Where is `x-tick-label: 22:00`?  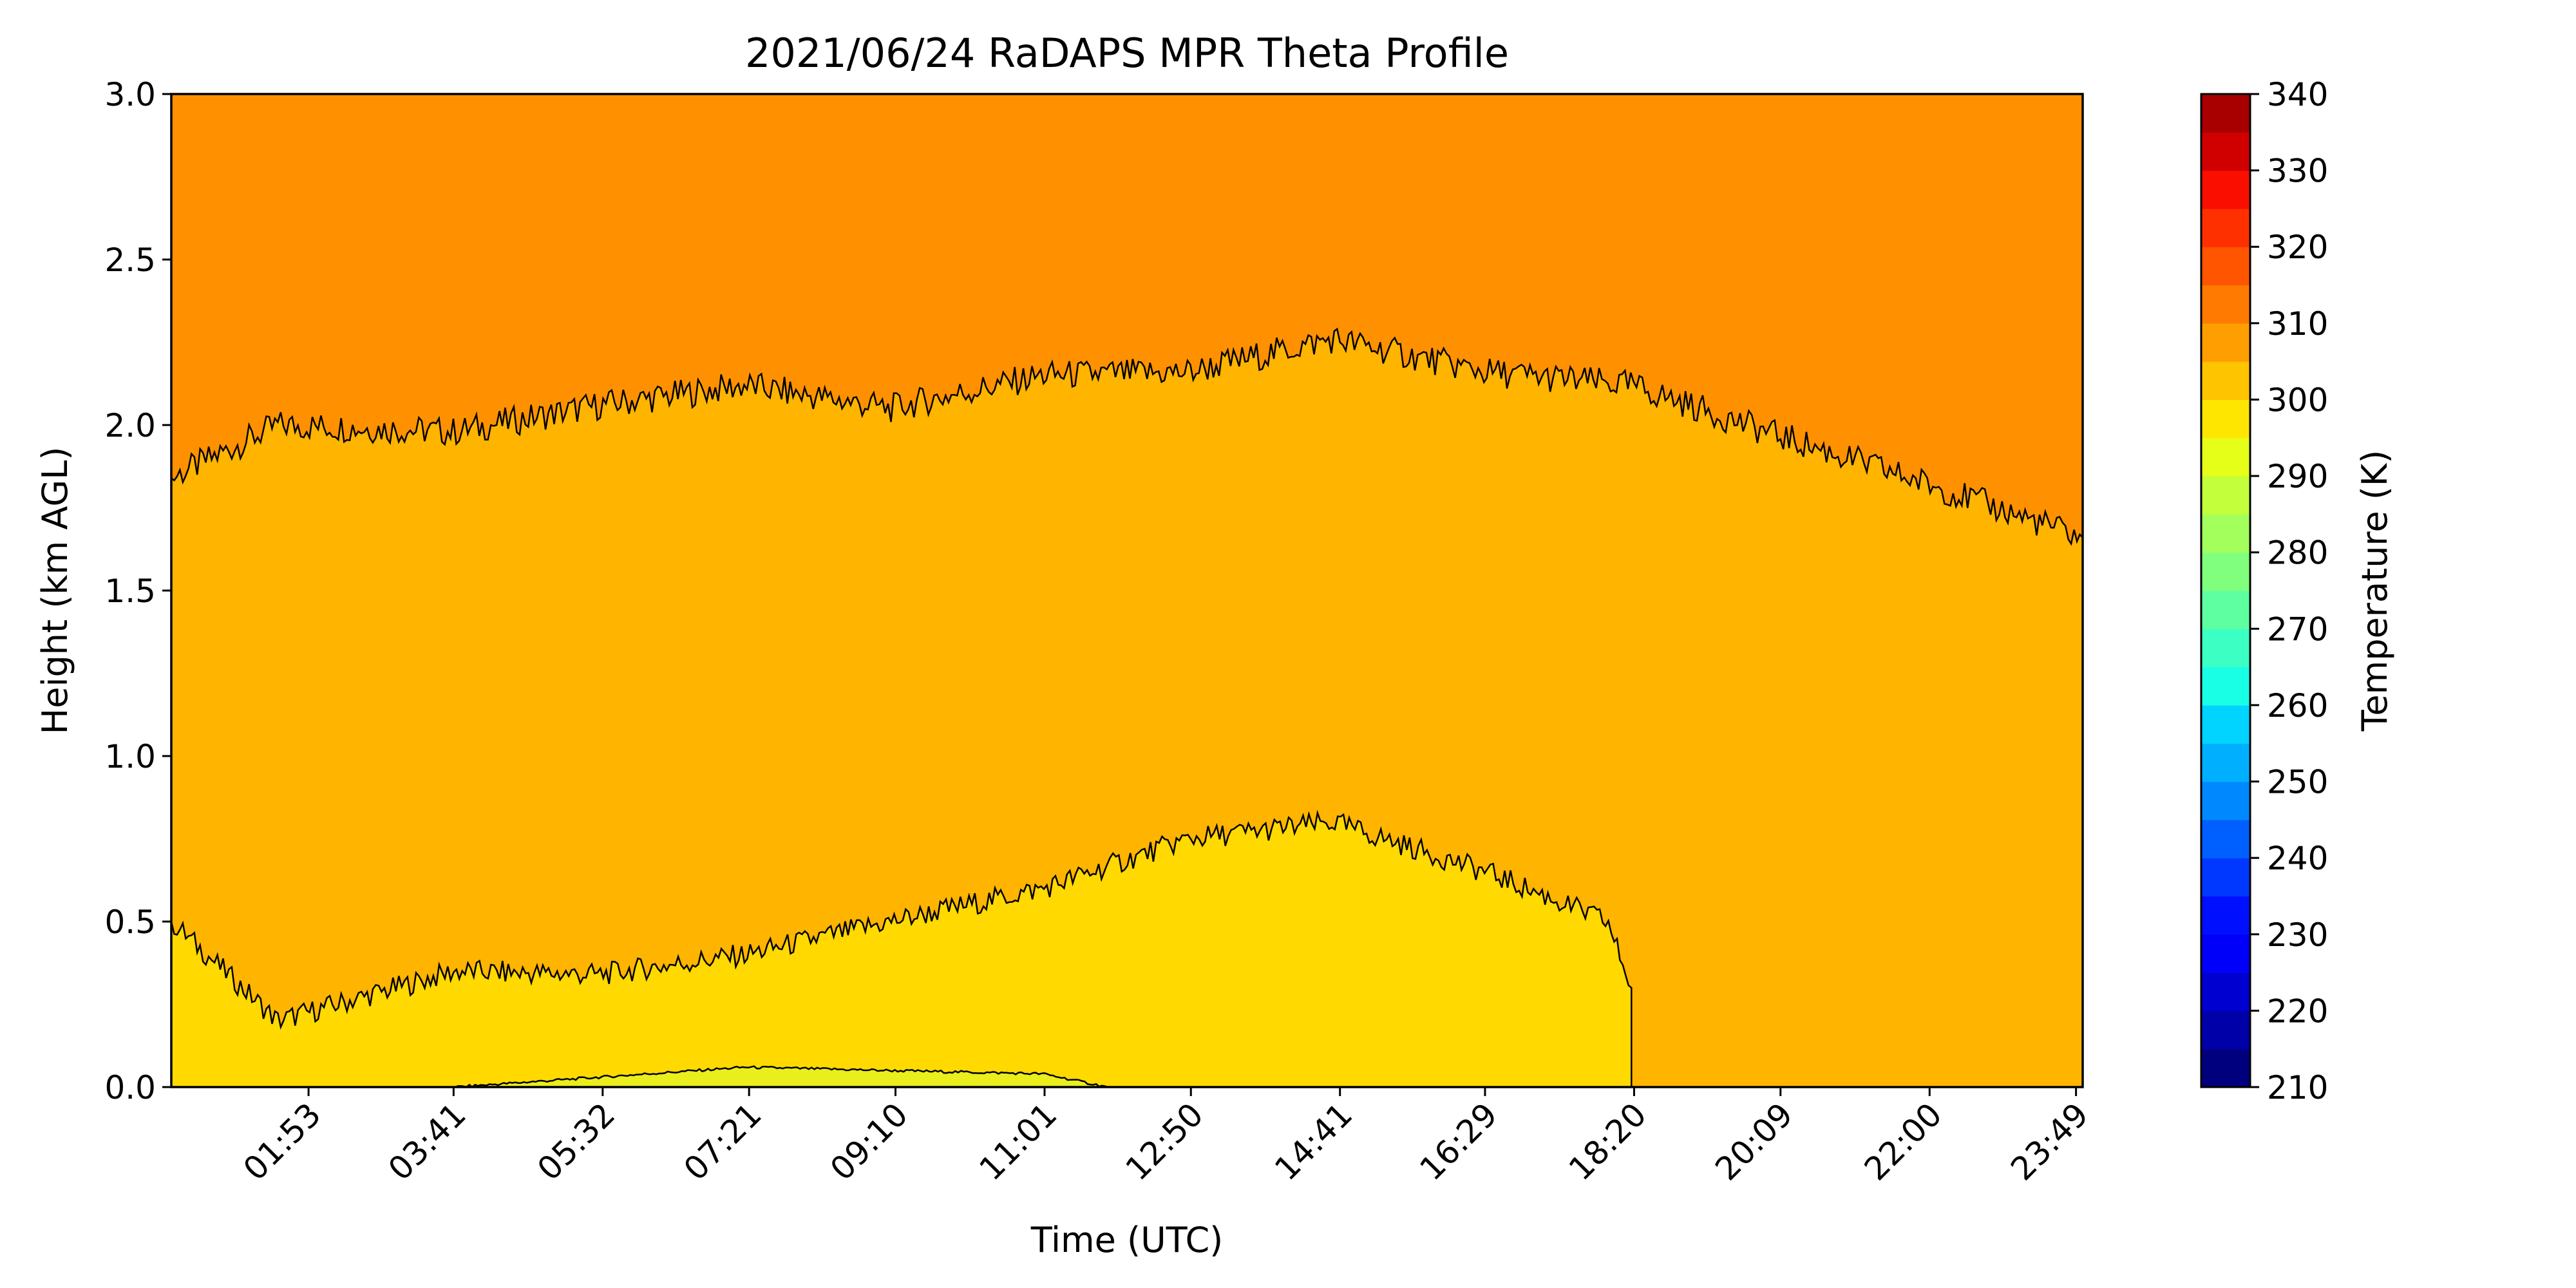 x-tick-label: 22:00 is located at coordinates (1903, 1141).